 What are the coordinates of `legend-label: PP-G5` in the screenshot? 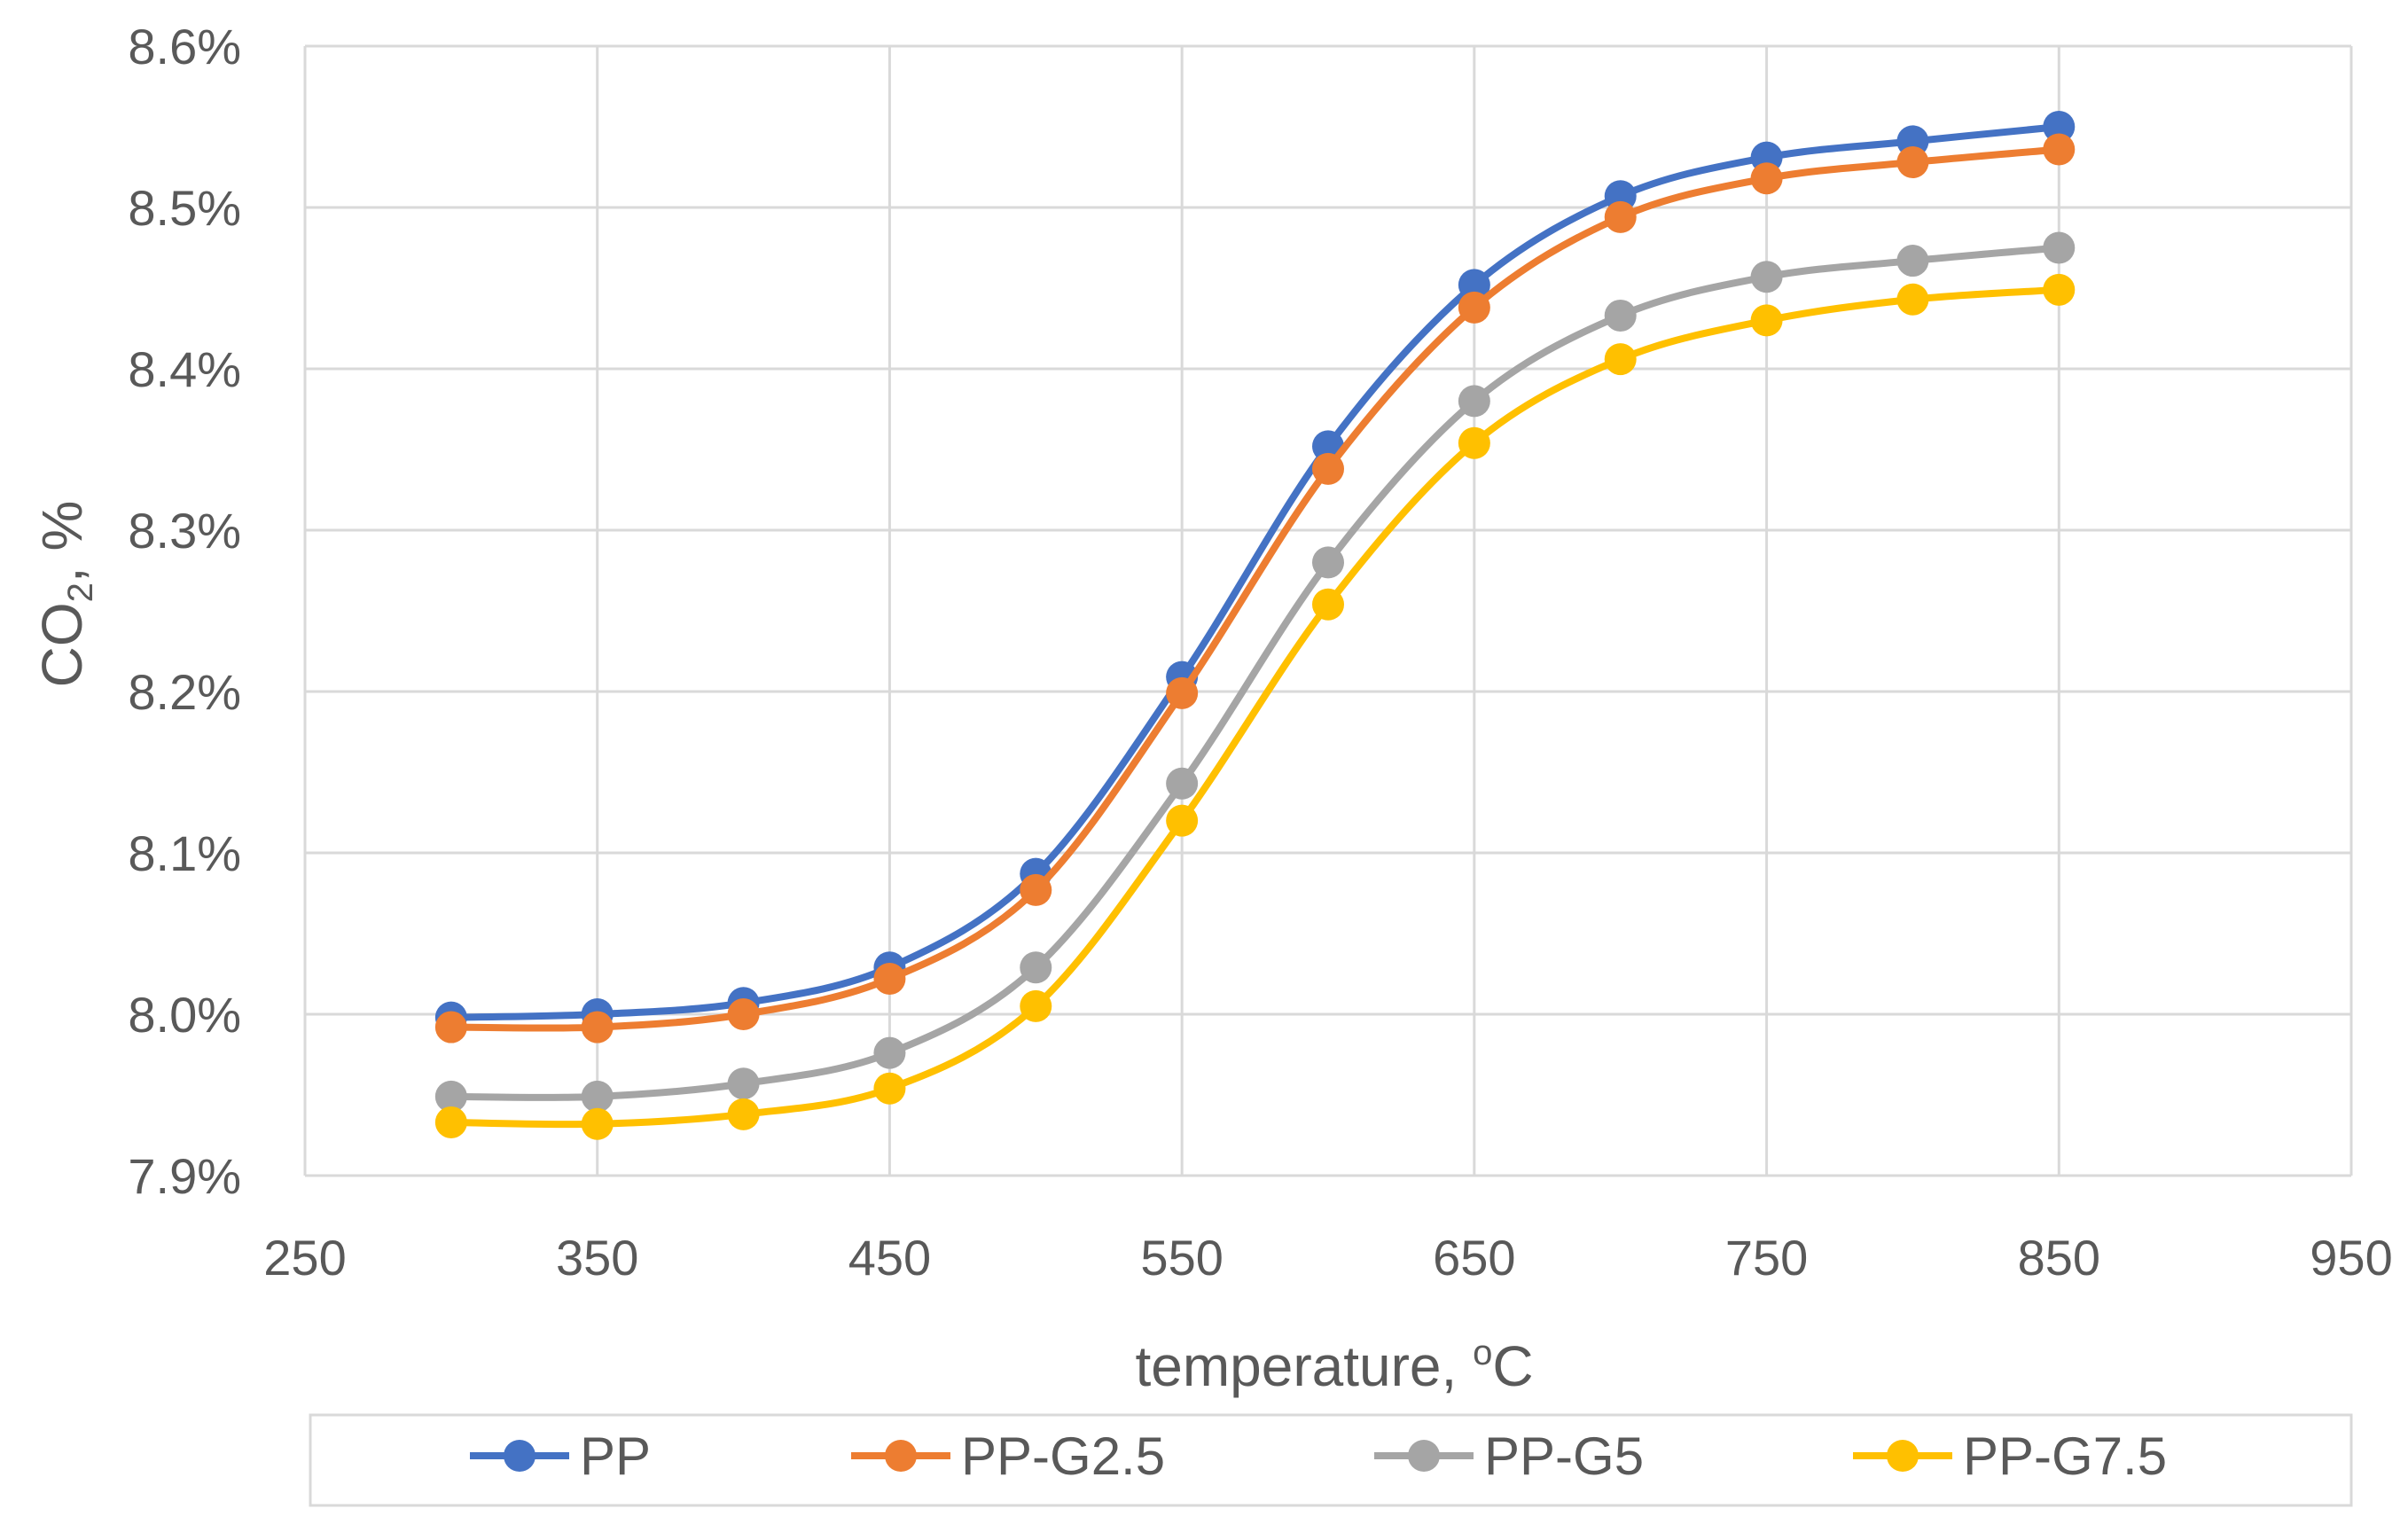 It's located at (1564, 1456).